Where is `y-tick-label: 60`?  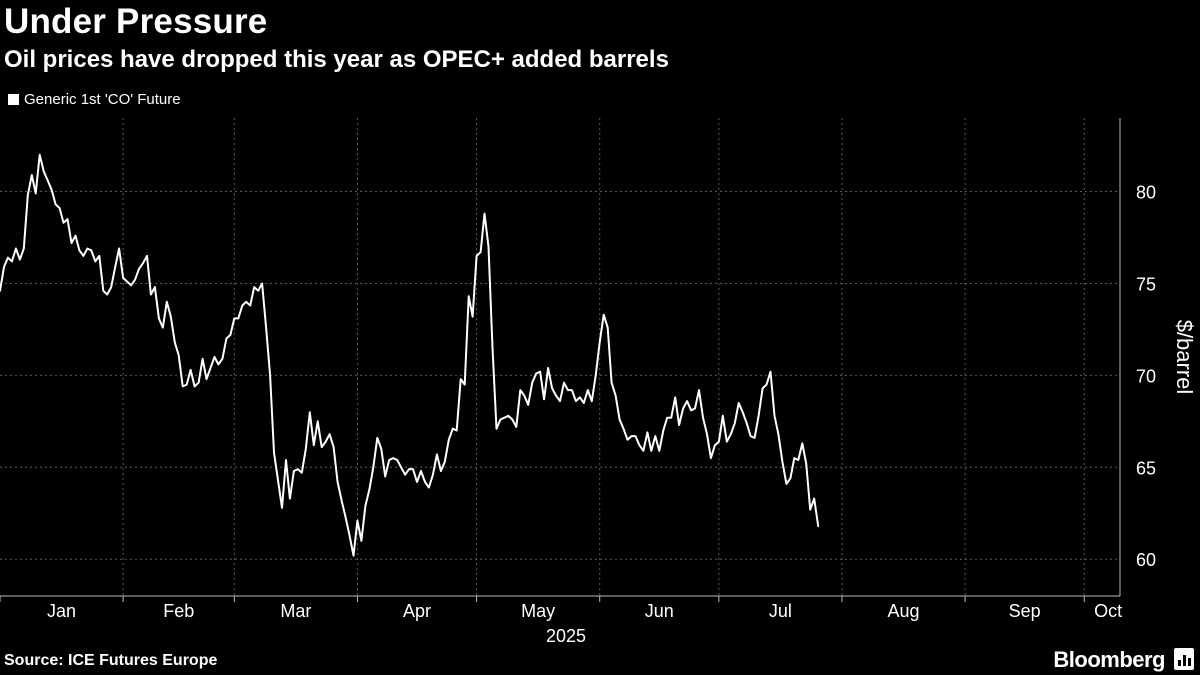 y-tick-label: 60 is located at coordinates (1146, 560).